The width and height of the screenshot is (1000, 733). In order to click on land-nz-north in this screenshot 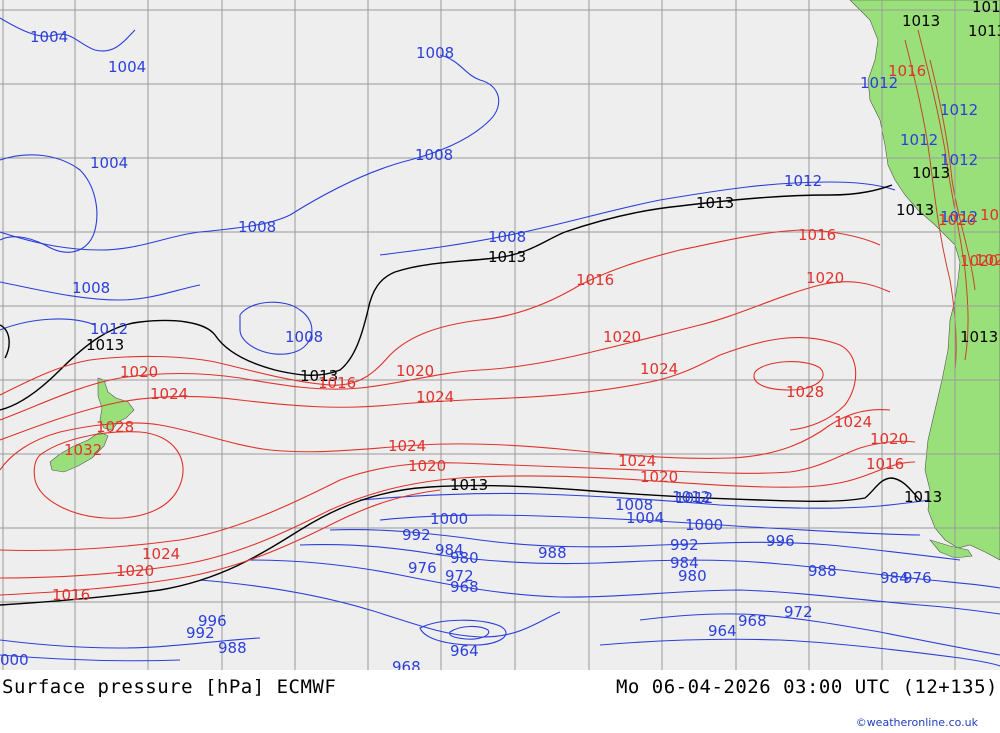, I will do `click(116, 404)`.